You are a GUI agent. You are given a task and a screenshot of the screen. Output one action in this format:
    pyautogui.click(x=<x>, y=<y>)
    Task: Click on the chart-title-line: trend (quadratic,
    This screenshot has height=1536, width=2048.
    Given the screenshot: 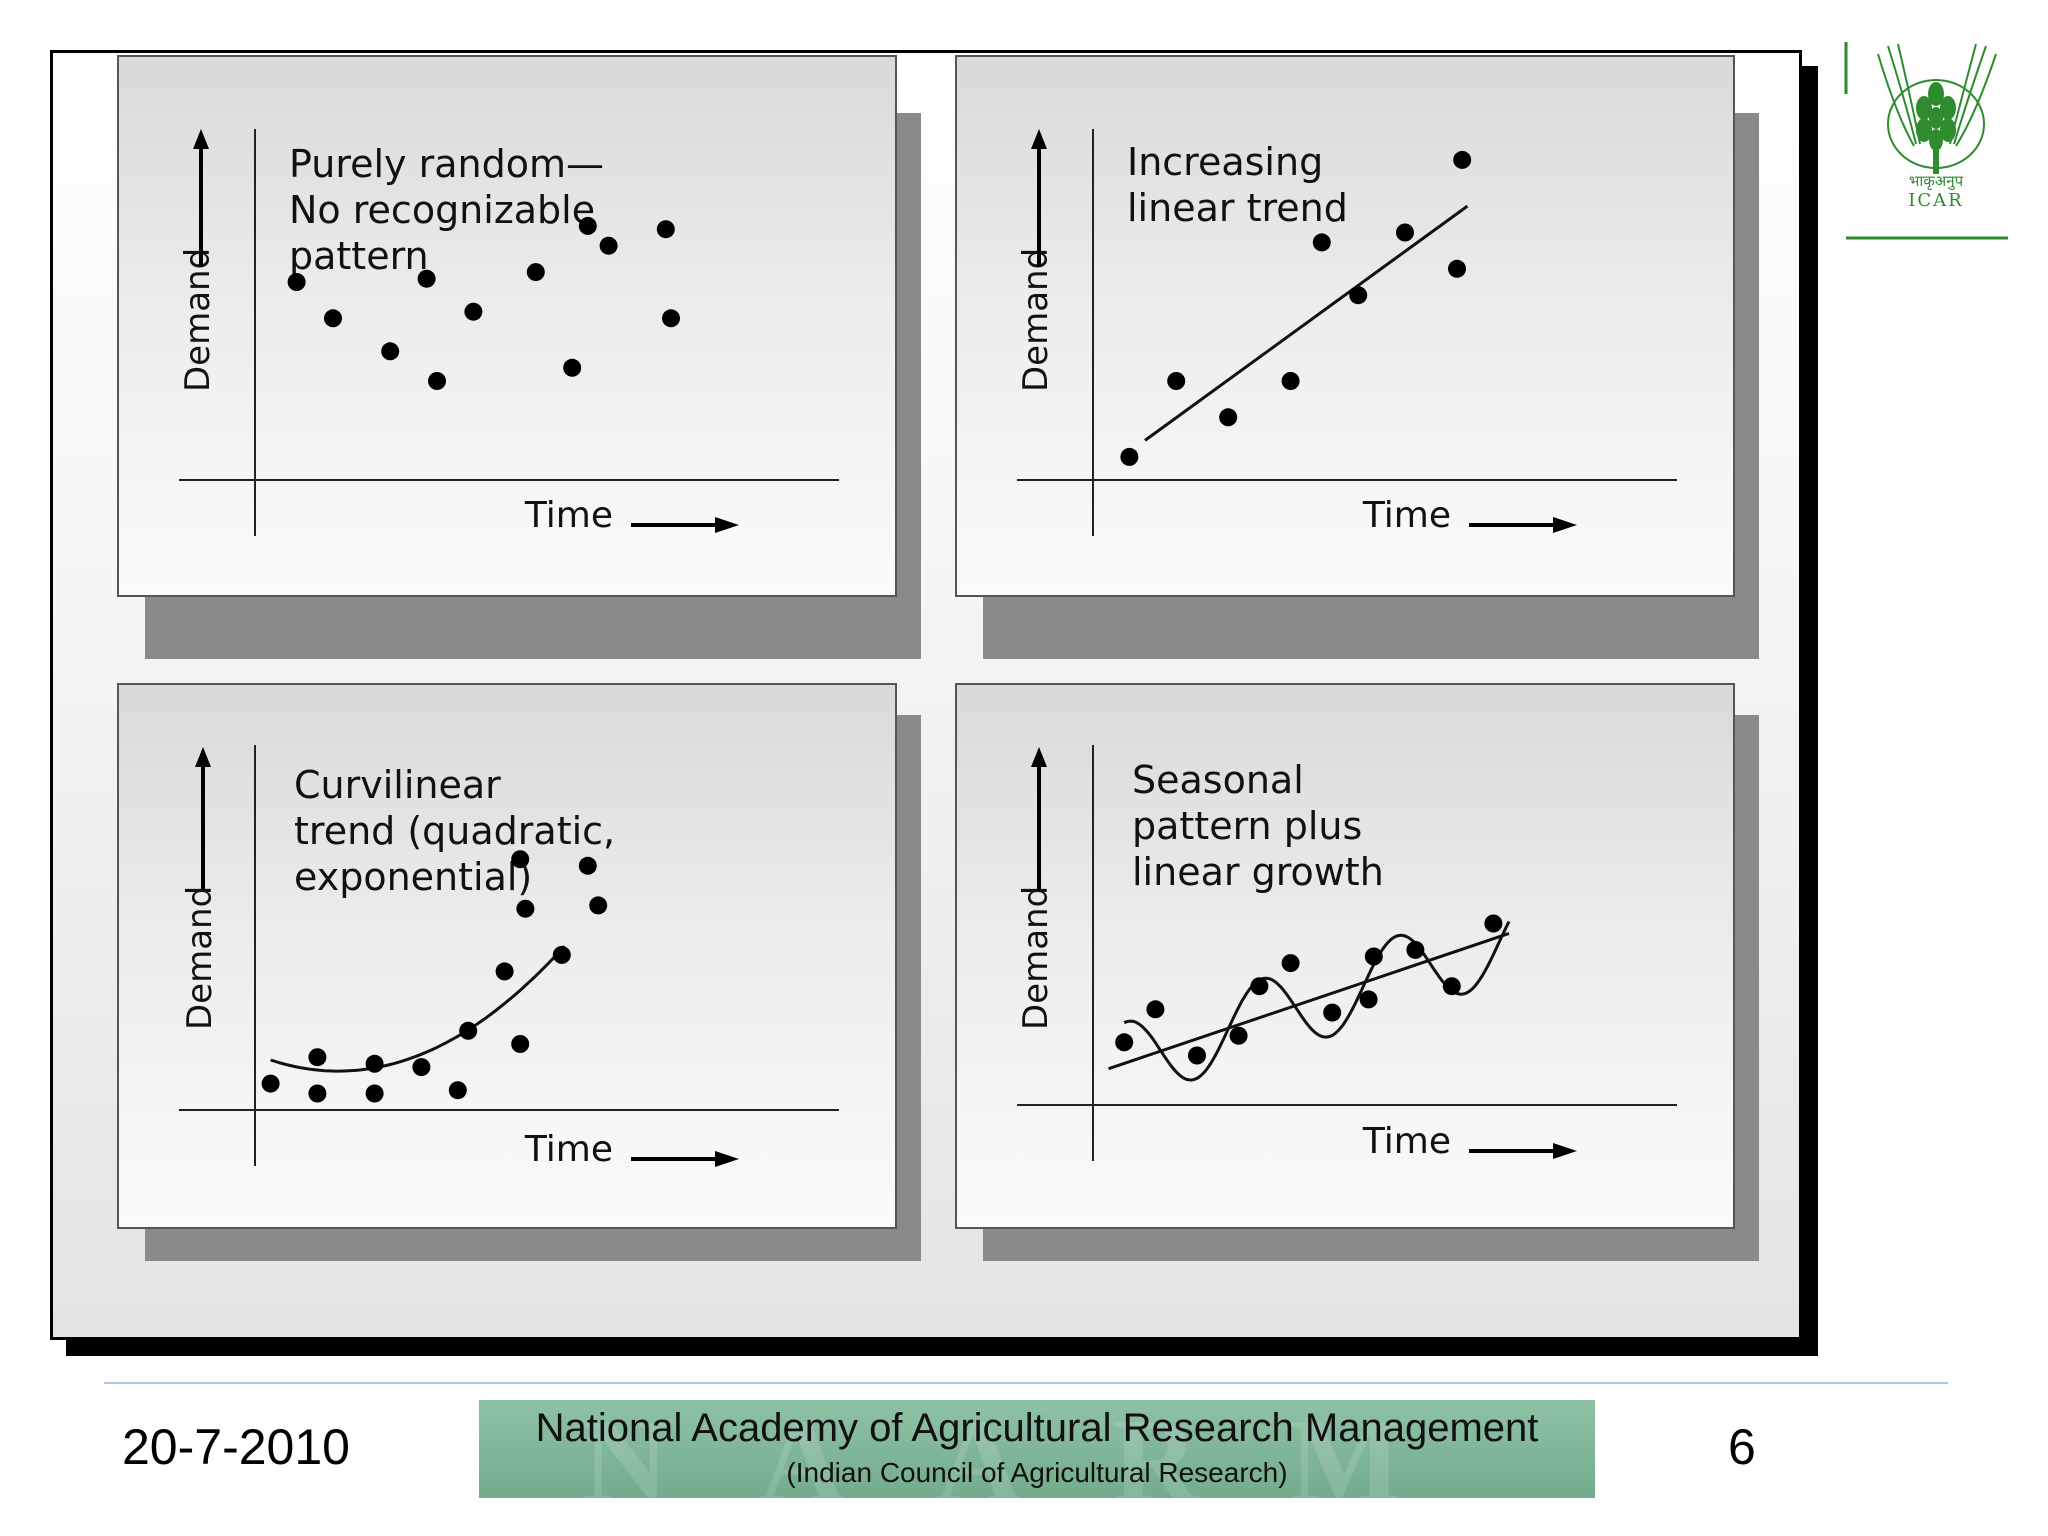 What is the action you would take?
    pyautogui.click(x=454, y=831)
    